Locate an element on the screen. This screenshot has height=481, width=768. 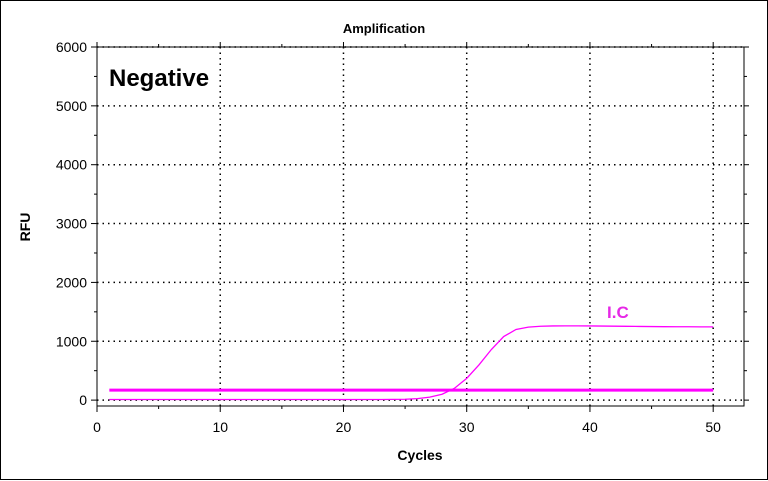
chart-title: Amplification is located at coordinates (384, 28).